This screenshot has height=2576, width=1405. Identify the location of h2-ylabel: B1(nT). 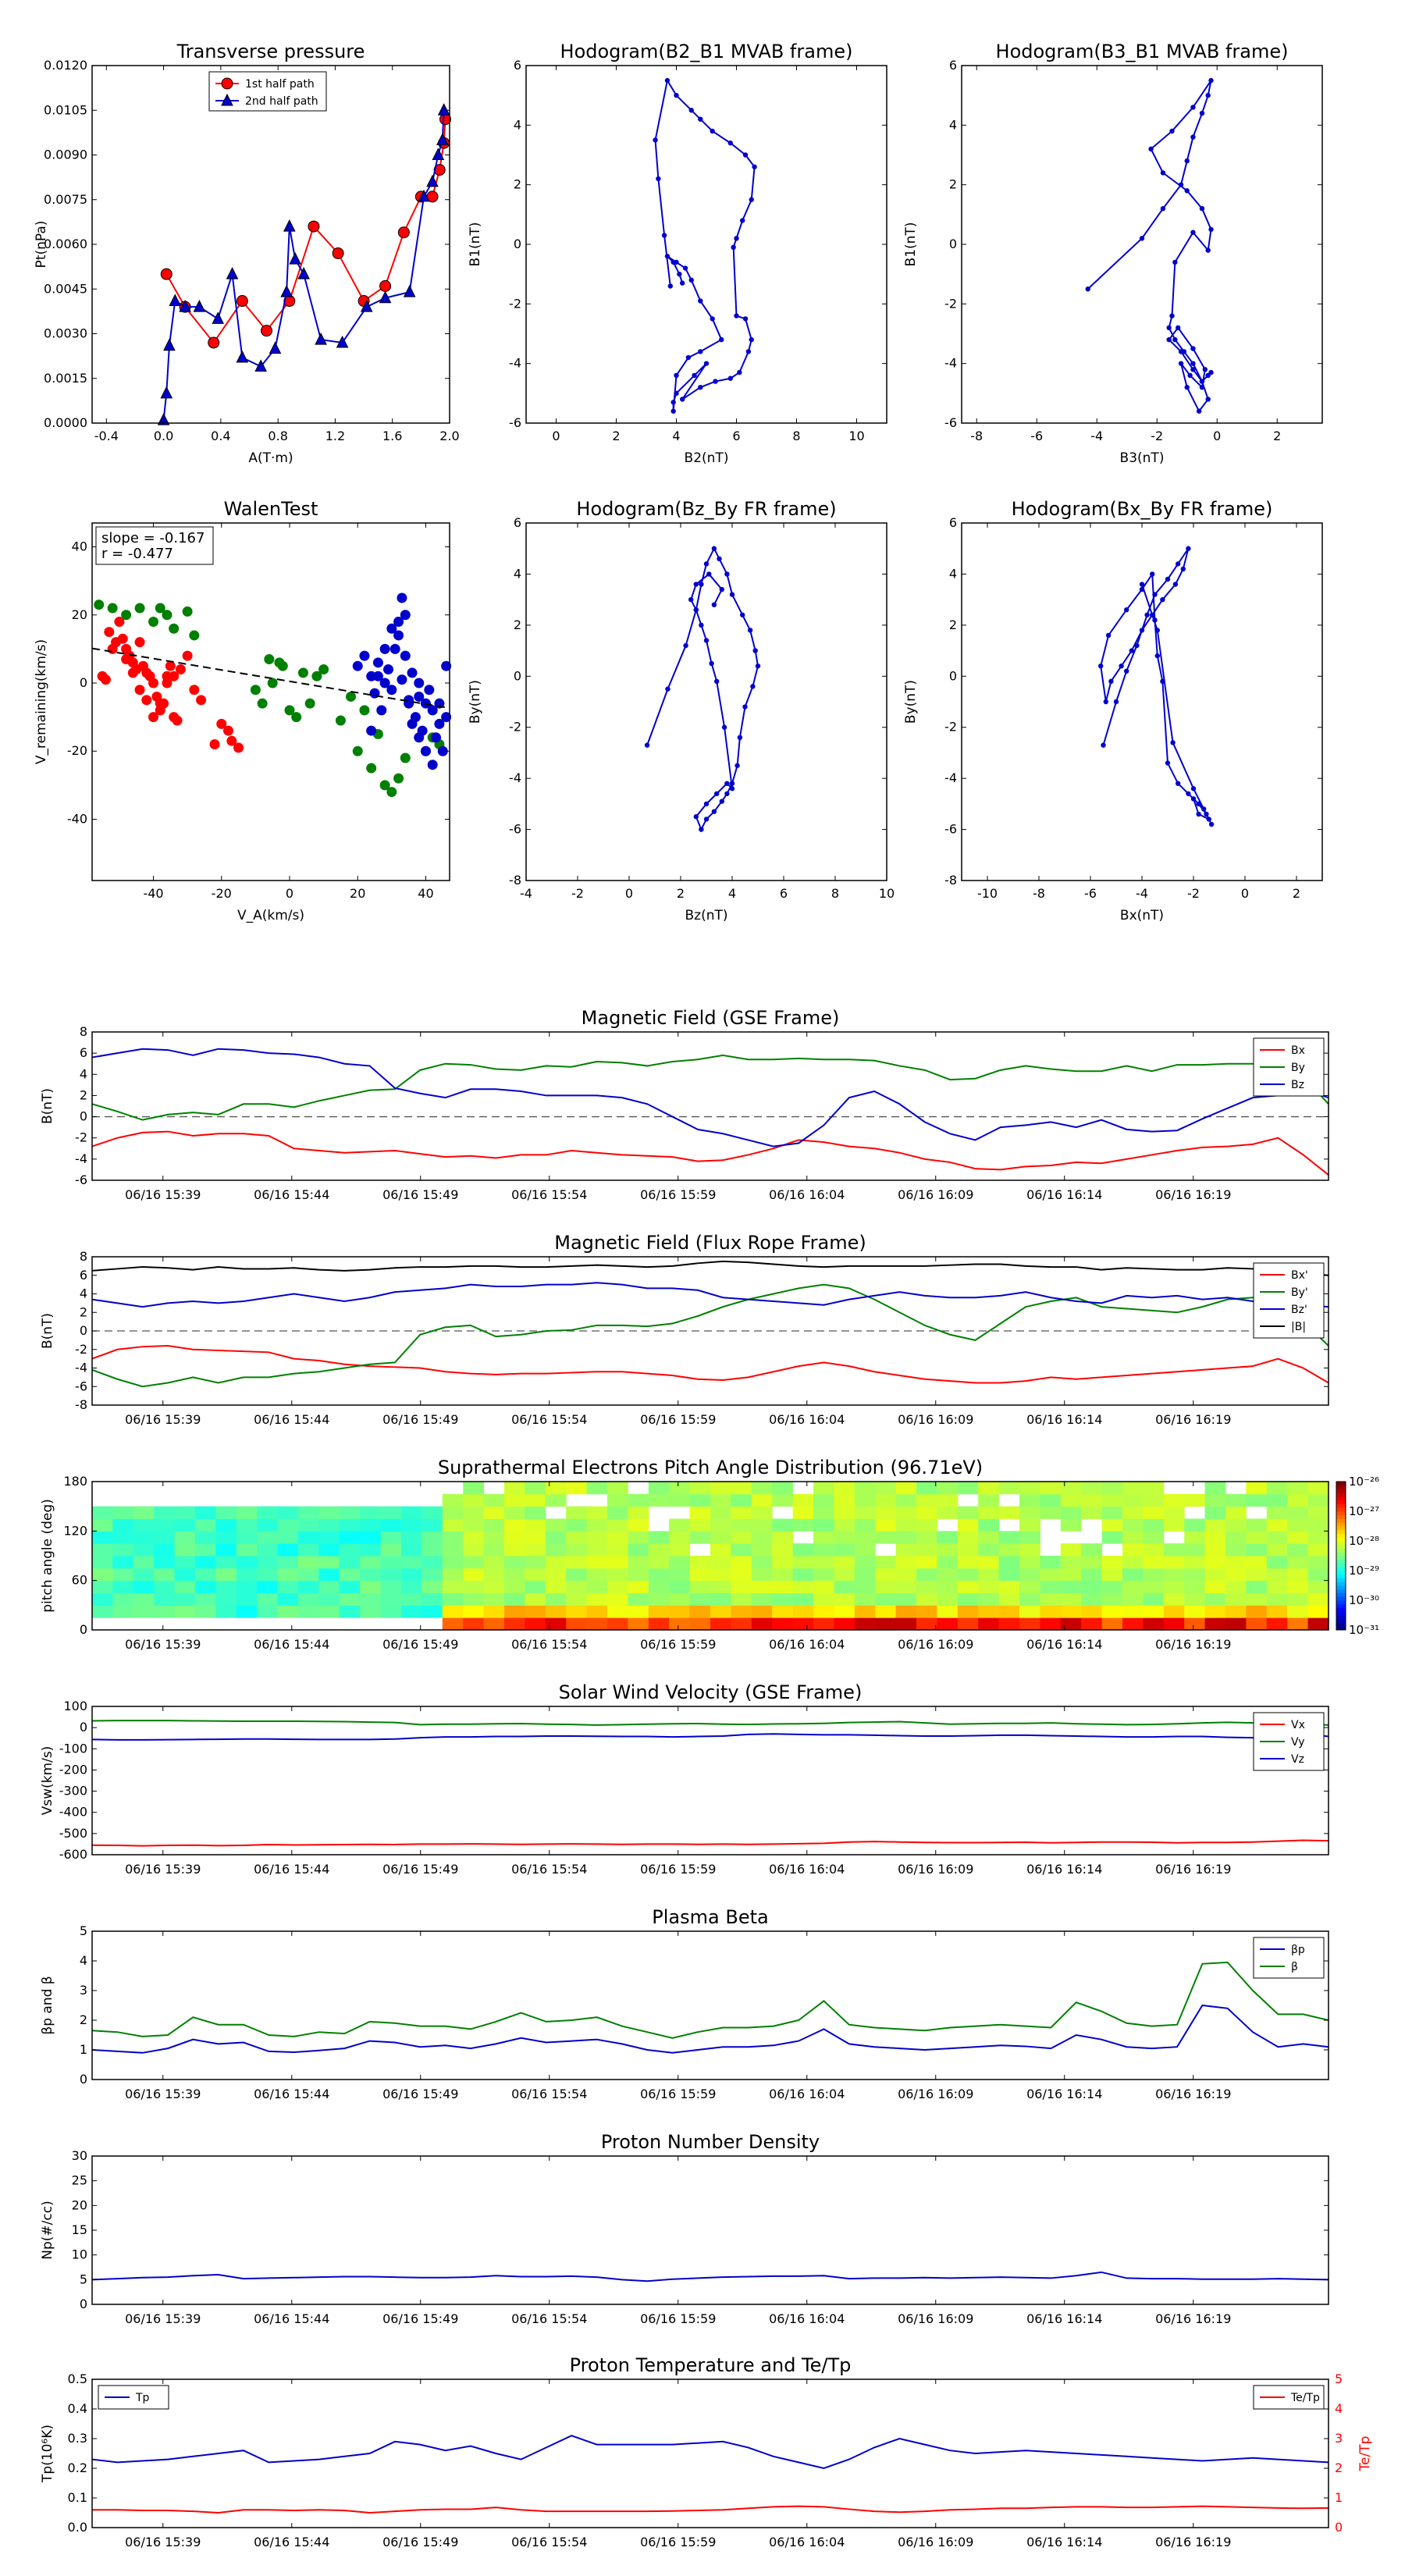
(911, 245).